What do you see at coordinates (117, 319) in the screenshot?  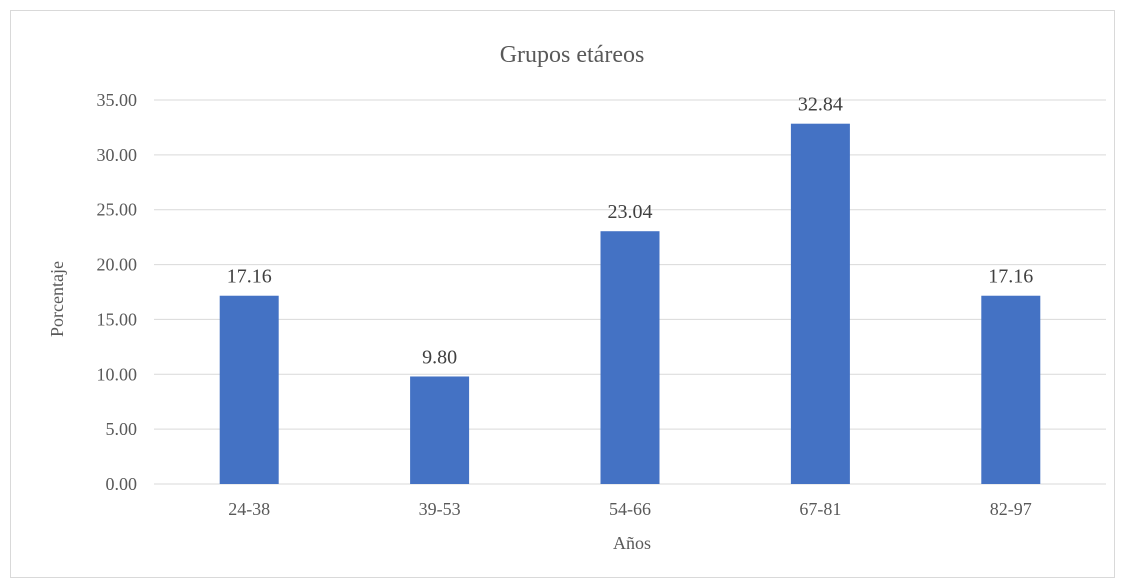 I see `y-tick-label: 15.00` at bounding box center [117, 319].